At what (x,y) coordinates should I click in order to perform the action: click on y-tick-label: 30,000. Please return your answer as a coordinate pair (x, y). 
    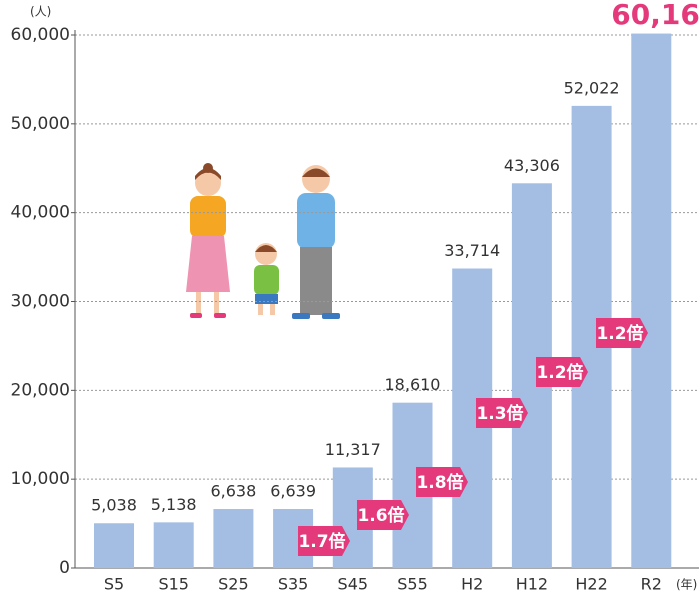
    Looking at the image, I should click on (40, 302).